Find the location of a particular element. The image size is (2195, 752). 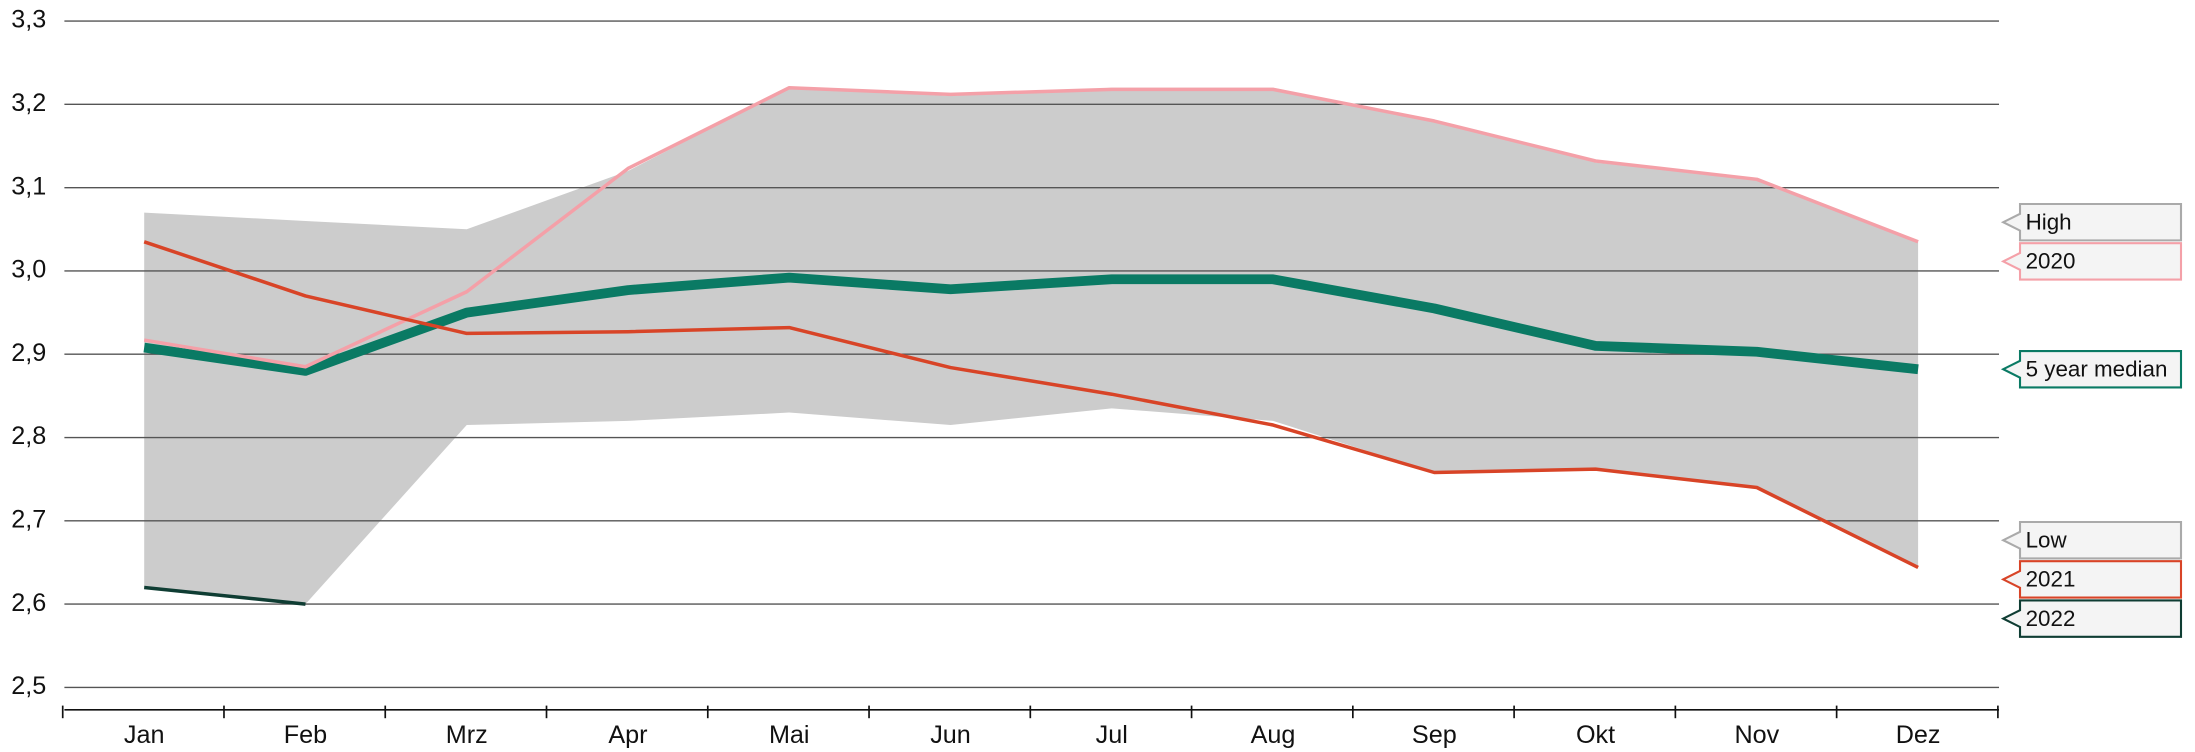

x-tick-label: Dez is located at coordinates (1918, 735).